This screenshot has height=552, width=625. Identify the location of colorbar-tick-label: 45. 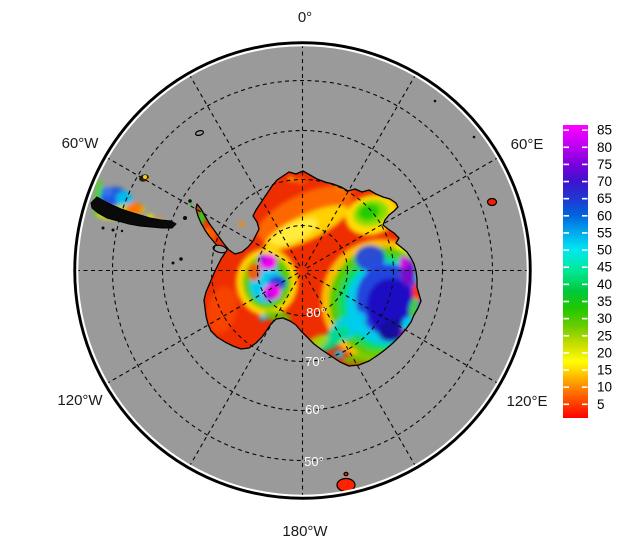
(604, 267).